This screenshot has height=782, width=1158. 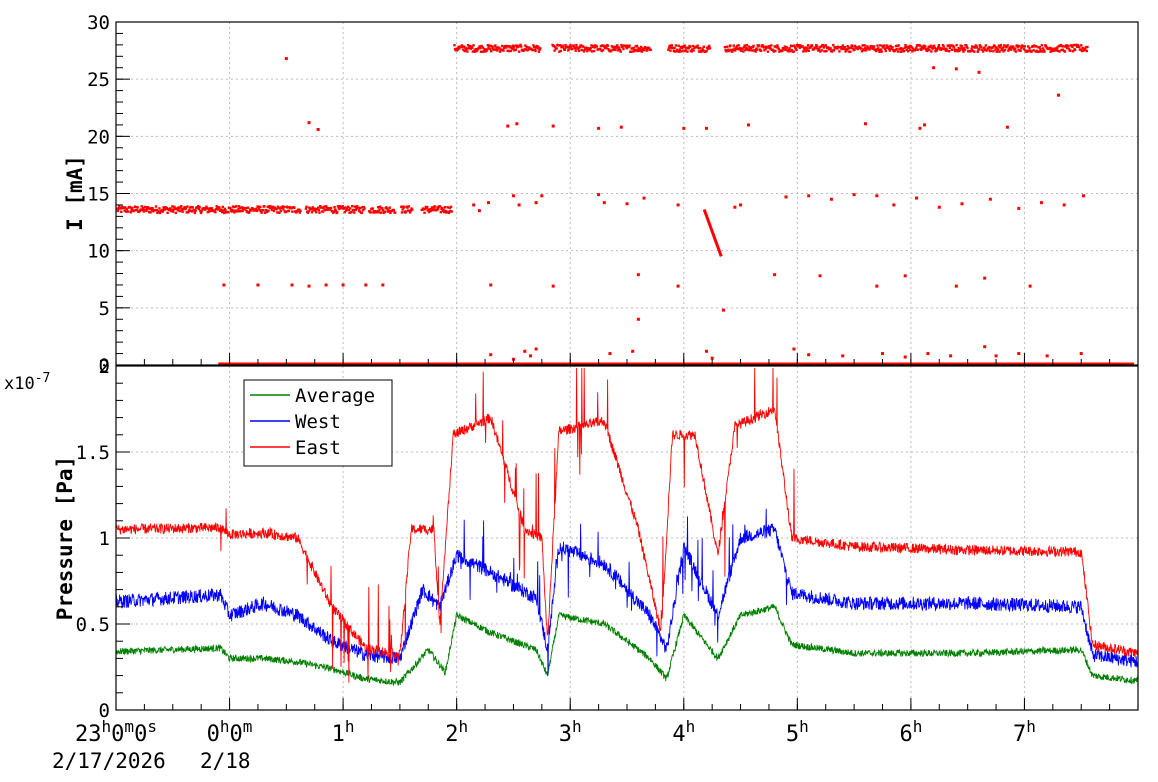 What do you see at coordinates (797, 732) in the screenshot?
I see `x-tick-label: 5h` at bounding box center [797, 732].